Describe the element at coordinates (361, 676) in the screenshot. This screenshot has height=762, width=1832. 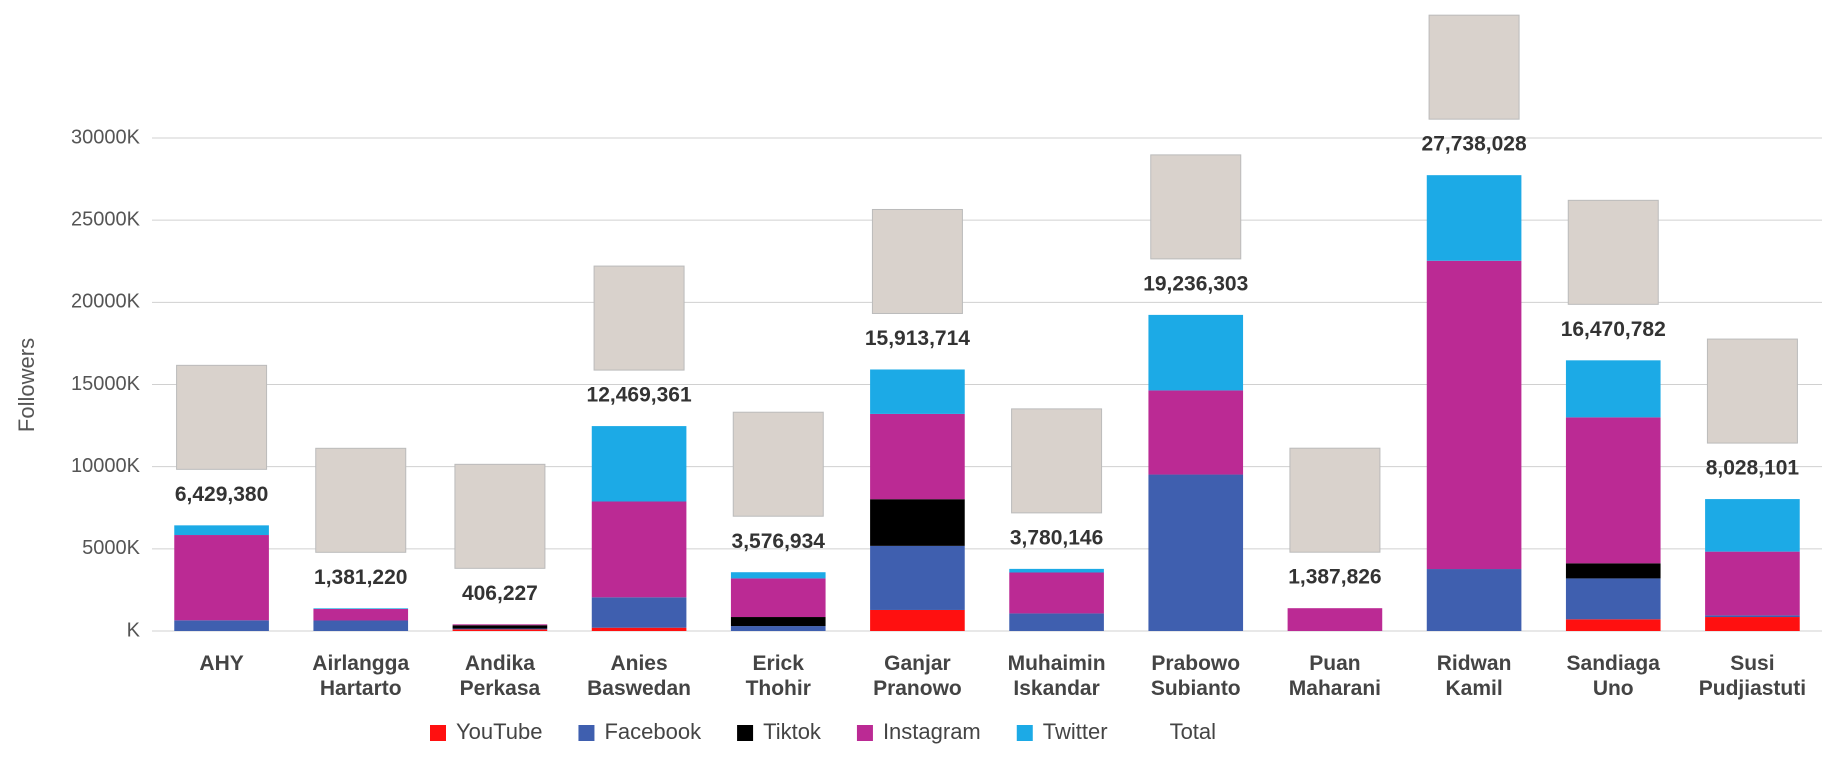
I see `x-tick-label: Airlangga Hartarto` at that location.